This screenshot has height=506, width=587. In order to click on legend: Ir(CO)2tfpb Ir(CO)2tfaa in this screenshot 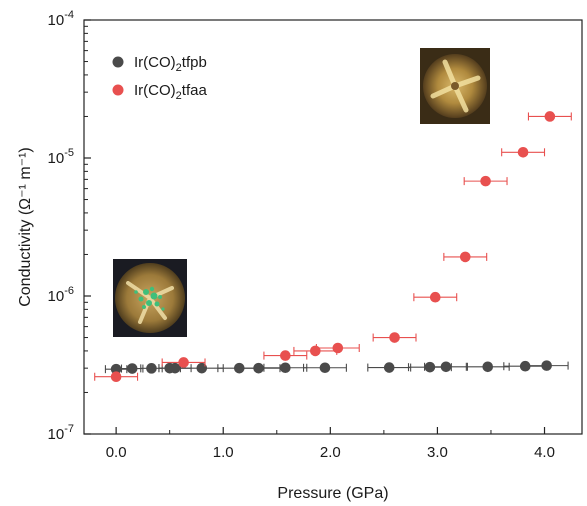, I will do `click(159, 78)`.